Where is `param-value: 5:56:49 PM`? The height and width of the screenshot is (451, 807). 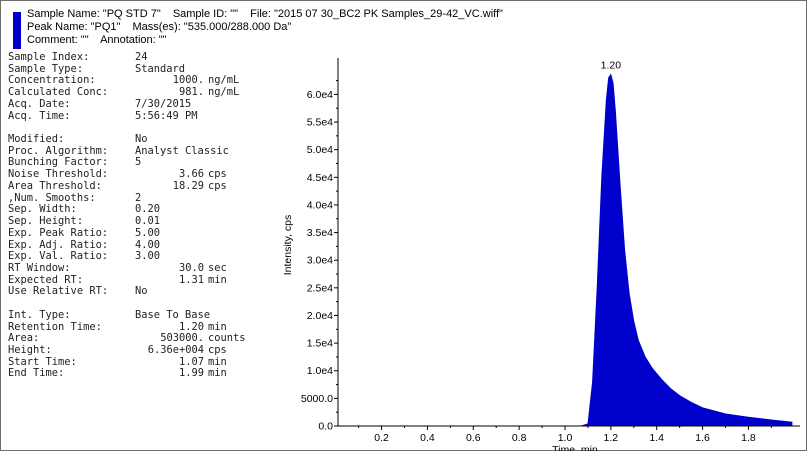
param-value: 5:56:49 PM is located at coordinates (166, 115).